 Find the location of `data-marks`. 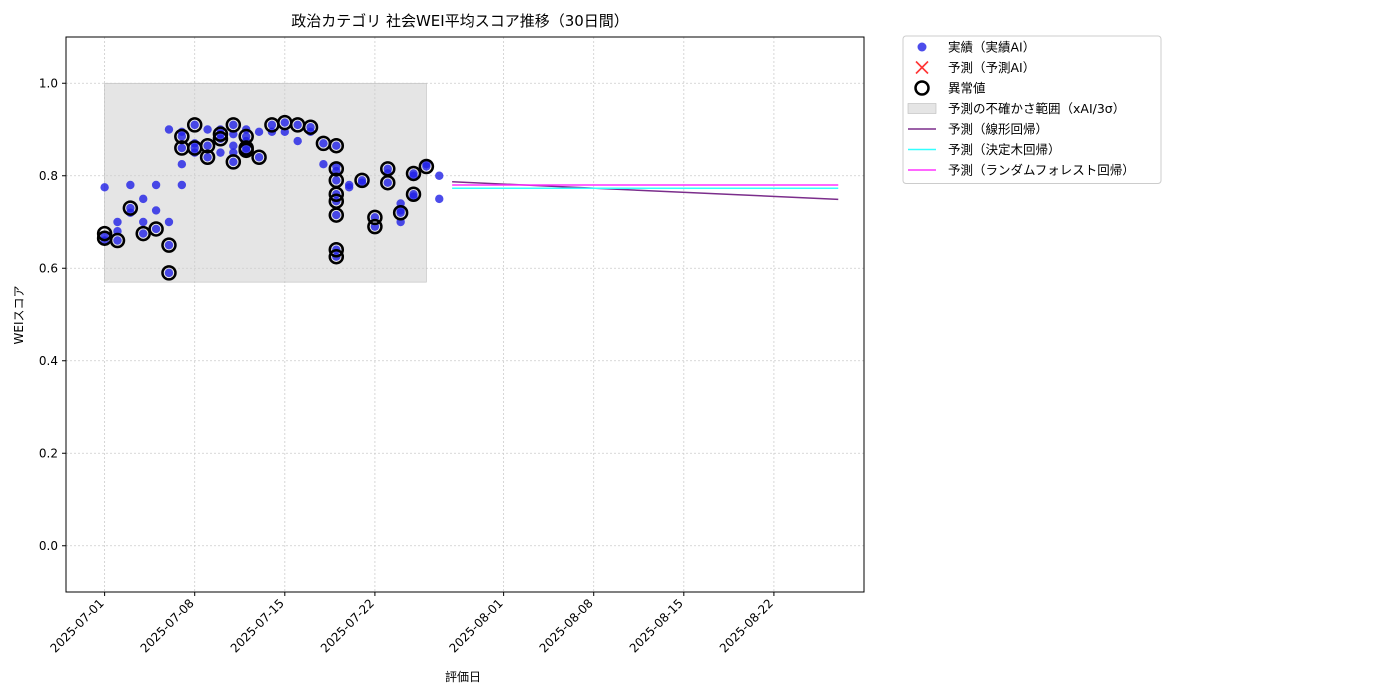

data-marks is located at coordinates (467, 197).